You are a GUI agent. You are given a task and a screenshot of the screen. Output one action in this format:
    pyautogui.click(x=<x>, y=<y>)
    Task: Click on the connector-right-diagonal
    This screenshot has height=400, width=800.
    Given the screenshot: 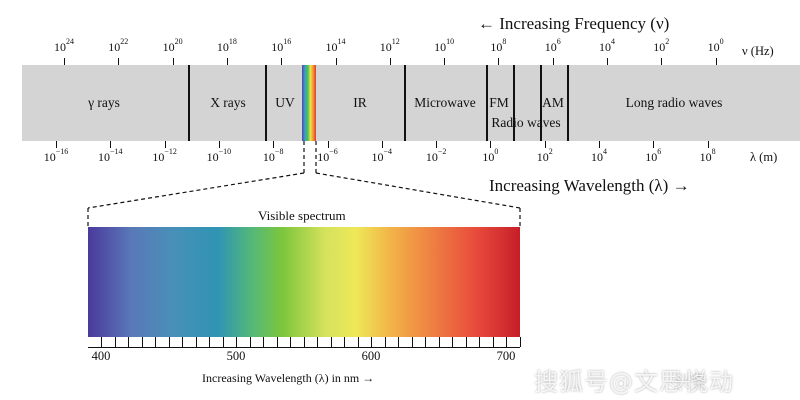 What is the action you would take?
    pyautogui.click(x=418, y=190)
    